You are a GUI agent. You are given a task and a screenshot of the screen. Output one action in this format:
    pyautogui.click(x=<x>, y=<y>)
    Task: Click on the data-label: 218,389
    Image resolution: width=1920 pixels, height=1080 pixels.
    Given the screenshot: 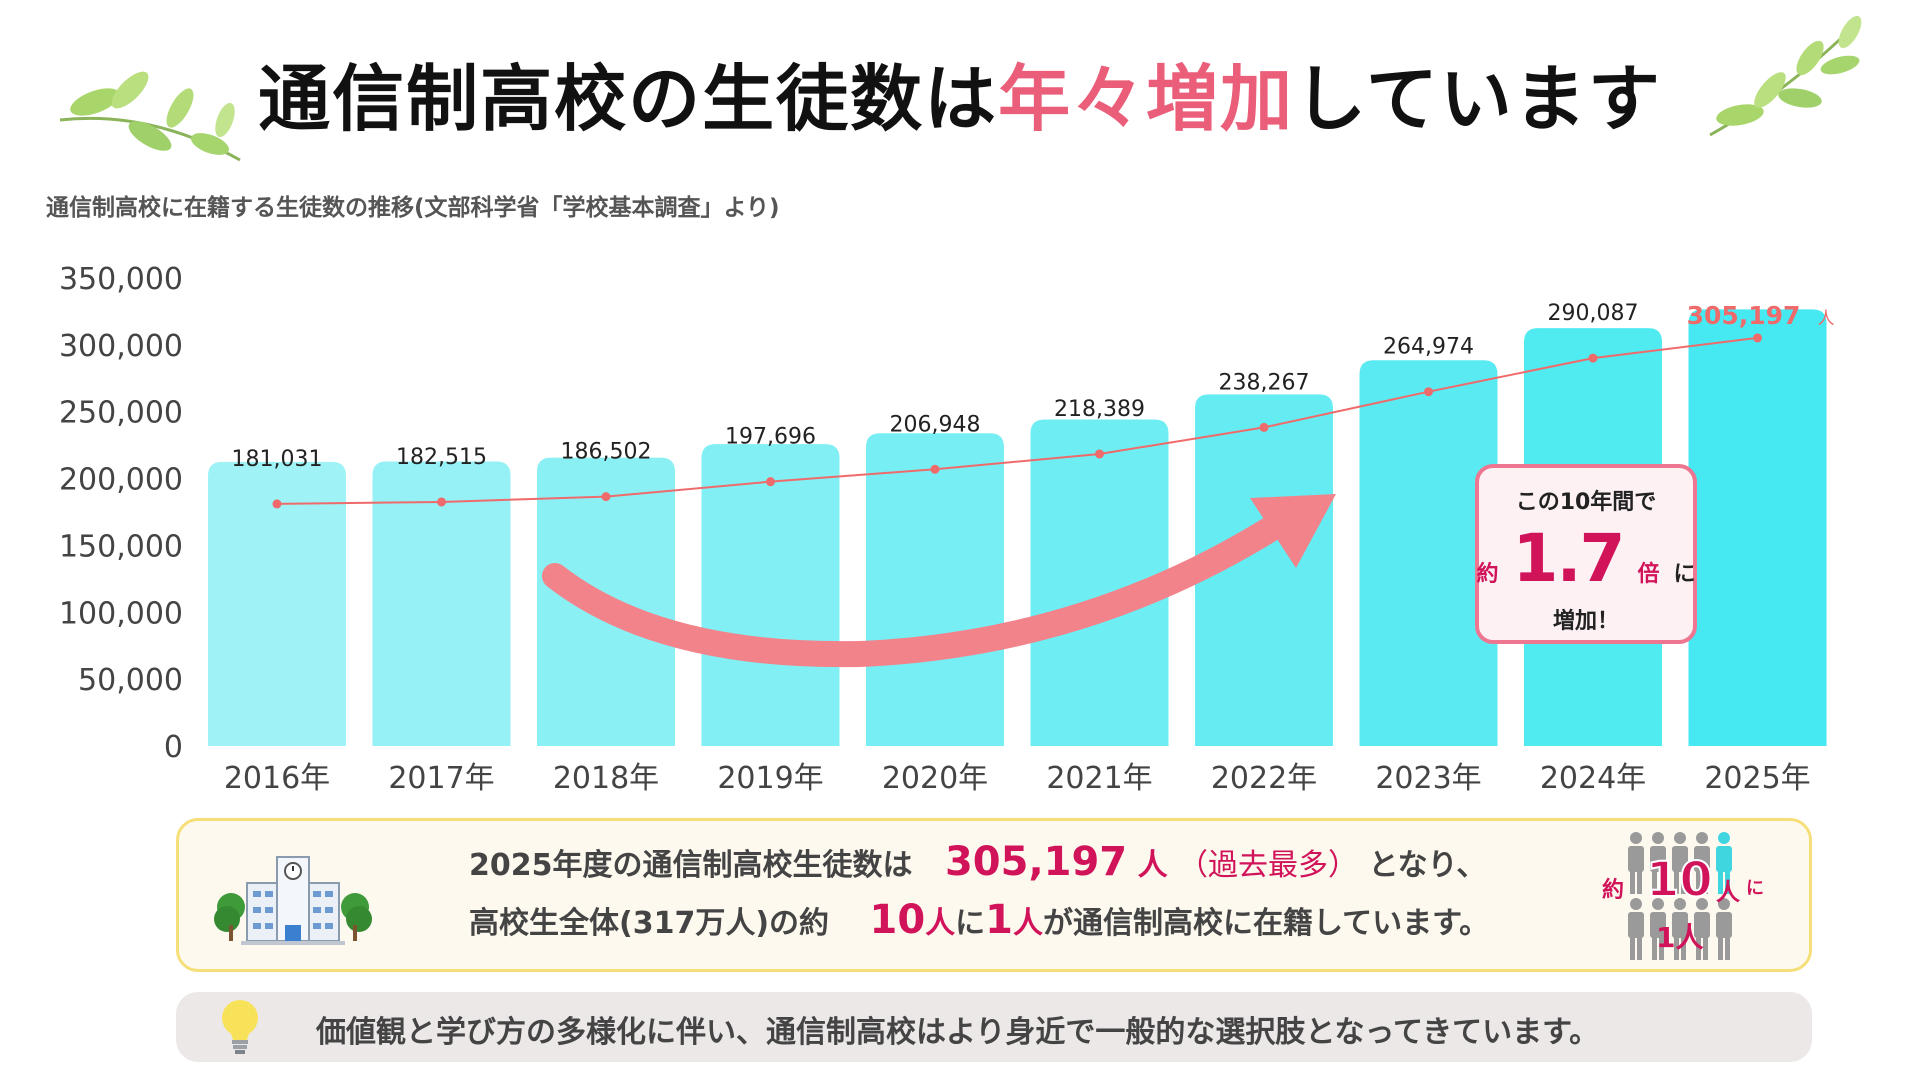 What is the action you would take?
    pyautogui.click(x=1099, y=409)
    